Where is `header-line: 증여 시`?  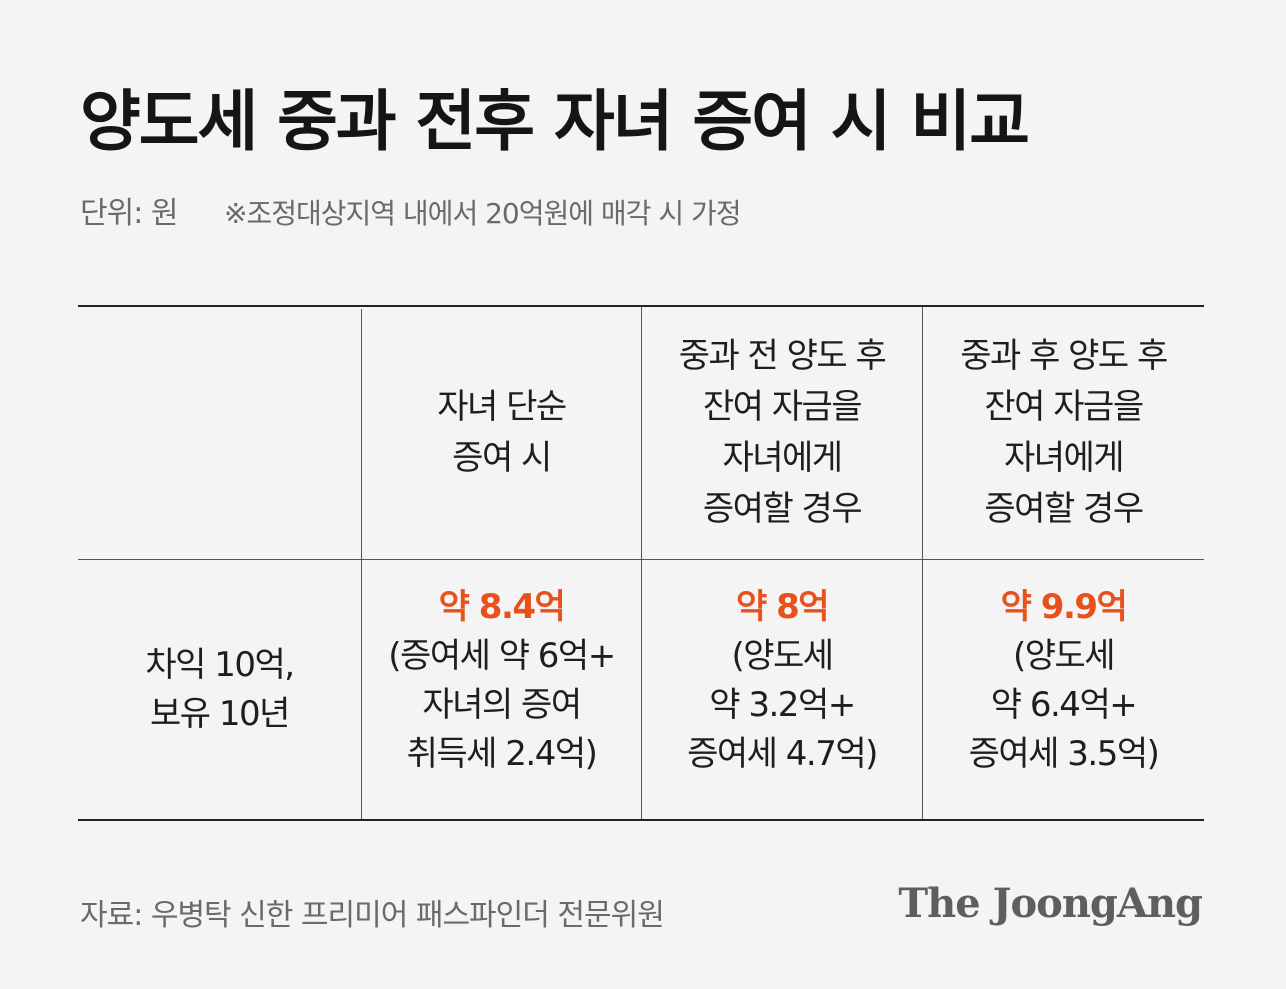
header-line: 증여 시 is located at coordinates (502, 458).